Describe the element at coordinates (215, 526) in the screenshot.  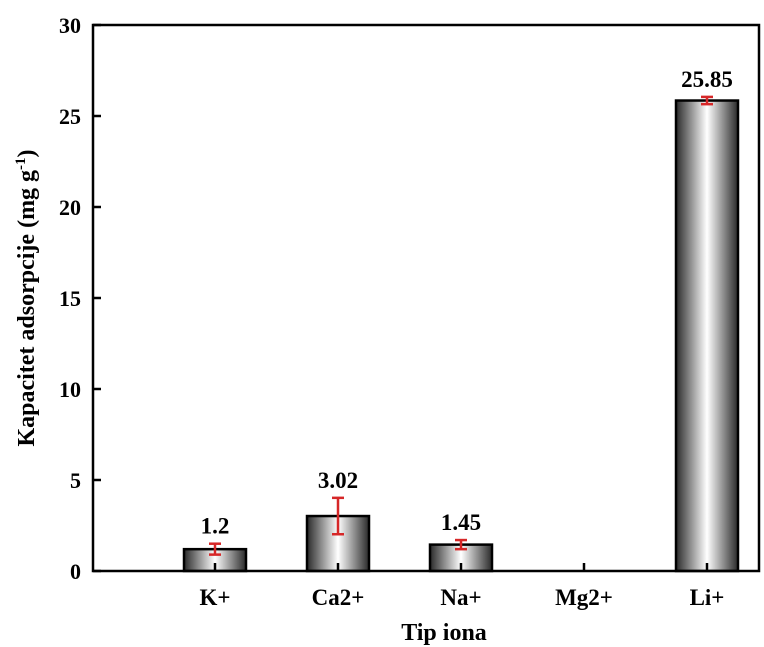
I see `data-label: 1.2` at that location.